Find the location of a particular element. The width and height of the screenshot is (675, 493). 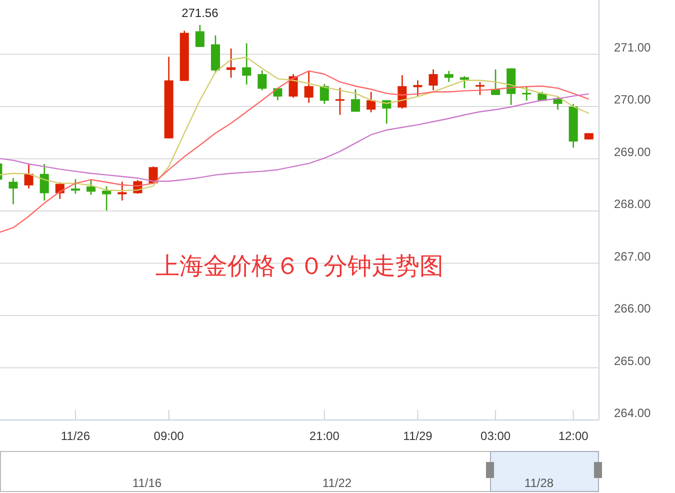

text: 上海金价格６０分钟走势图 is located at coordinates (300, 266).